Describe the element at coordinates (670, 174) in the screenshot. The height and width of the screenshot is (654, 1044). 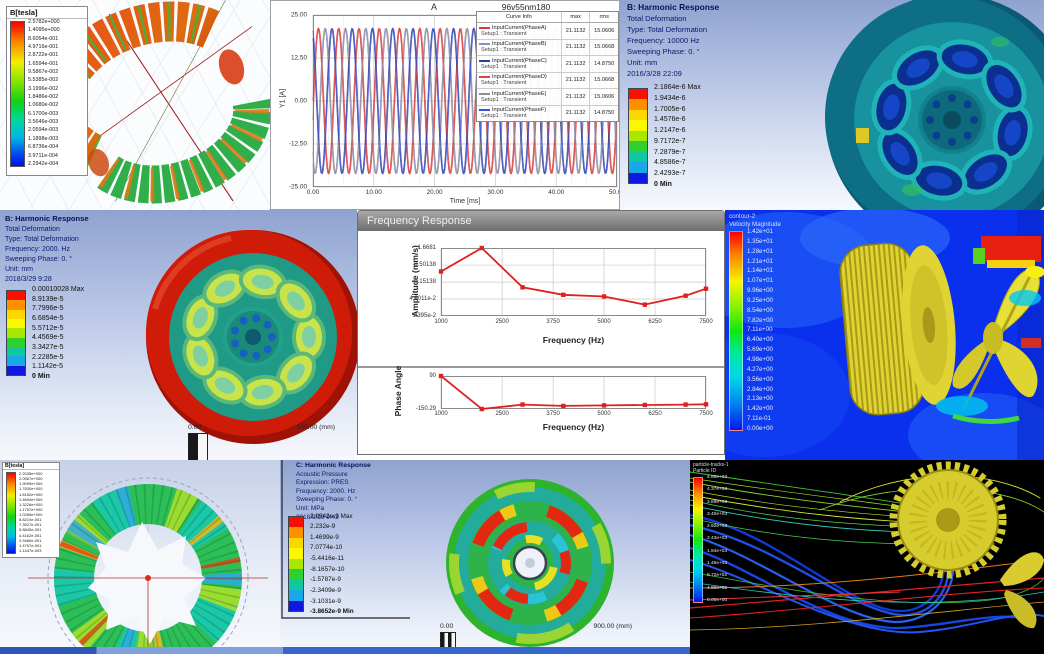
I see `legend-value: 2.4293e-7` at that location.